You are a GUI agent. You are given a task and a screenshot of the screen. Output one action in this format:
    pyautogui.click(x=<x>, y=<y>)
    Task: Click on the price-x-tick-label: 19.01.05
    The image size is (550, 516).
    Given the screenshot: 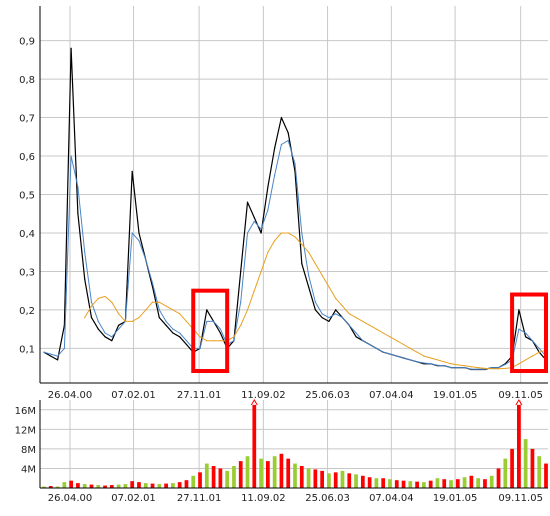 What is the action you would take?
    pyautogui.click(x=455, y=395)
    